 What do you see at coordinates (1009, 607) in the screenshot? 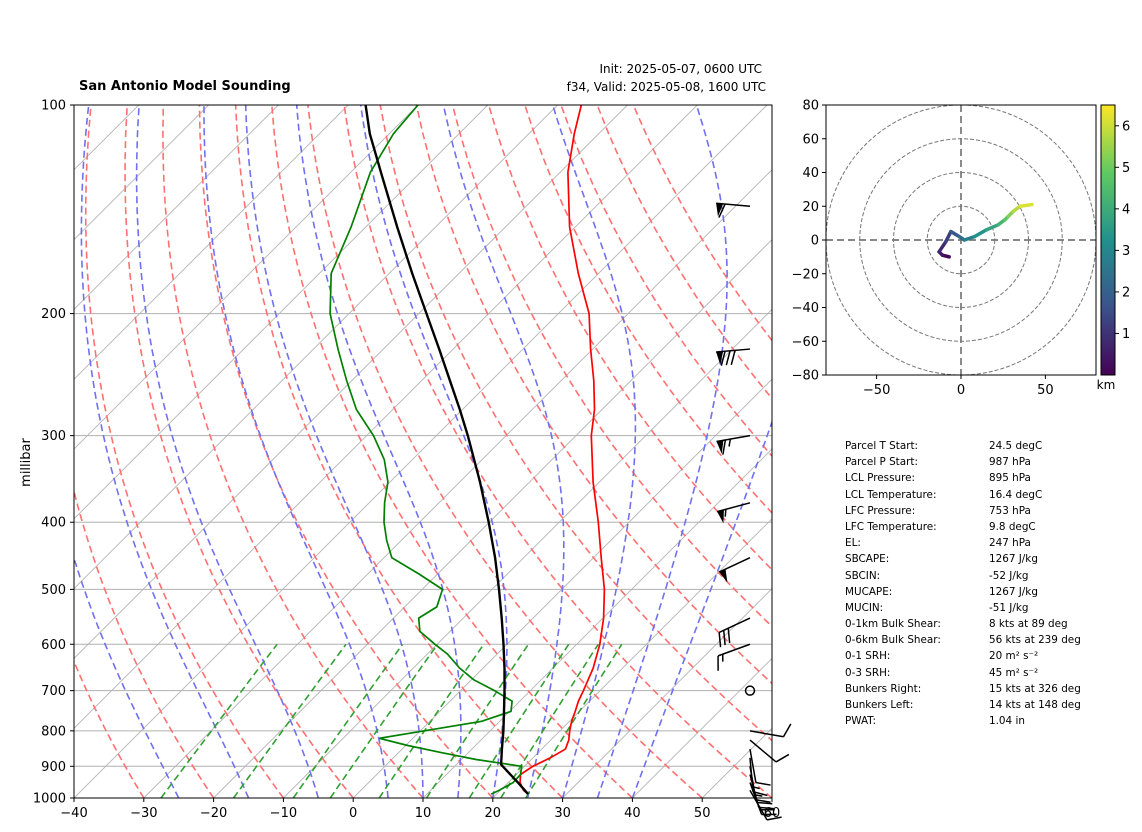
I see `param-value: -51 J/kg` at bounding box center [1009, 607].